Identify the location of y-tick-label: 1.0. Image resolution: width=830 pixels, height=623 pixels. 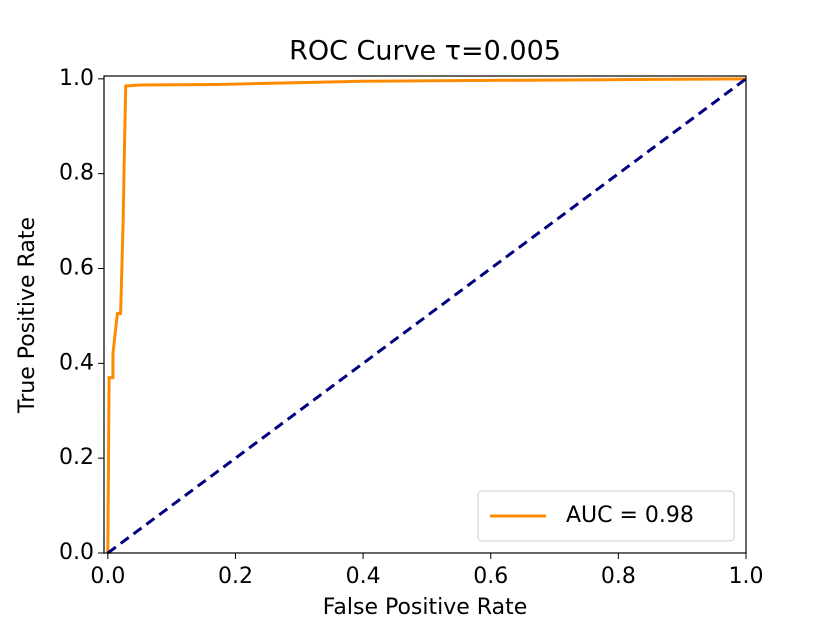
(76, 78).